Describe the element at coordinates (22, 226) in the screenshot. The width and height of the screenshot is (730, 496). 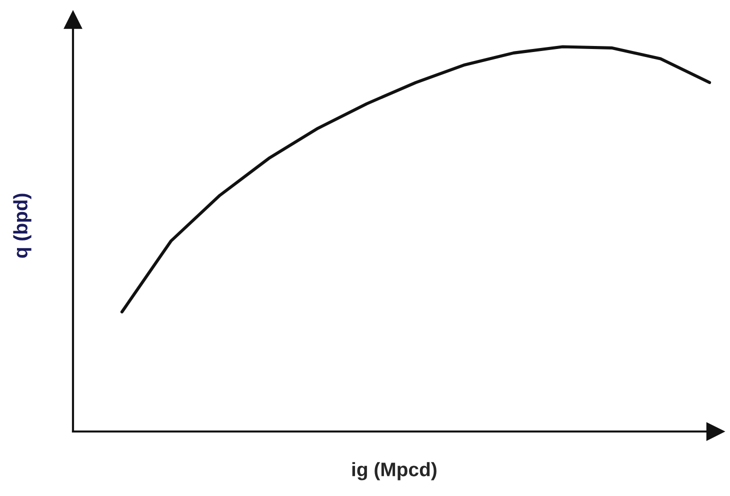
I see `y-axis-title: q (bpd)` at that location.